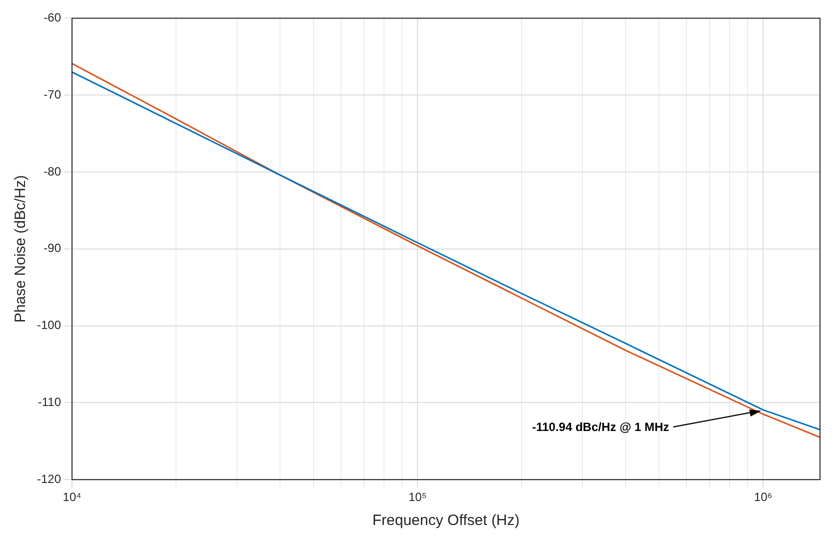  Describe the element at coordinates (53, 248) in the screenshot. I see `y-tick-label: -90` at that location.